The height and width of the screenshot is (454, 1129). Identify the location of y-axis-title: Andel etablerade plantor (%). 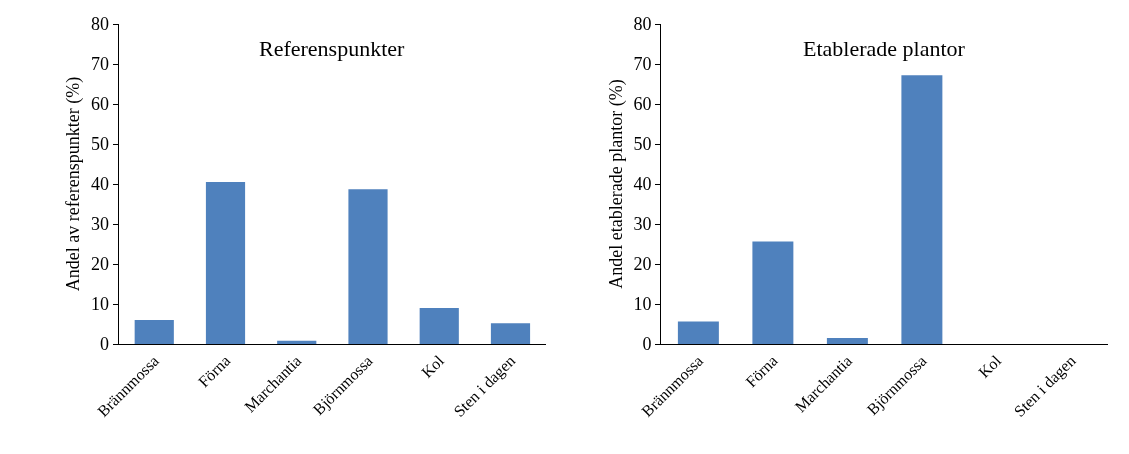
(616, 184).